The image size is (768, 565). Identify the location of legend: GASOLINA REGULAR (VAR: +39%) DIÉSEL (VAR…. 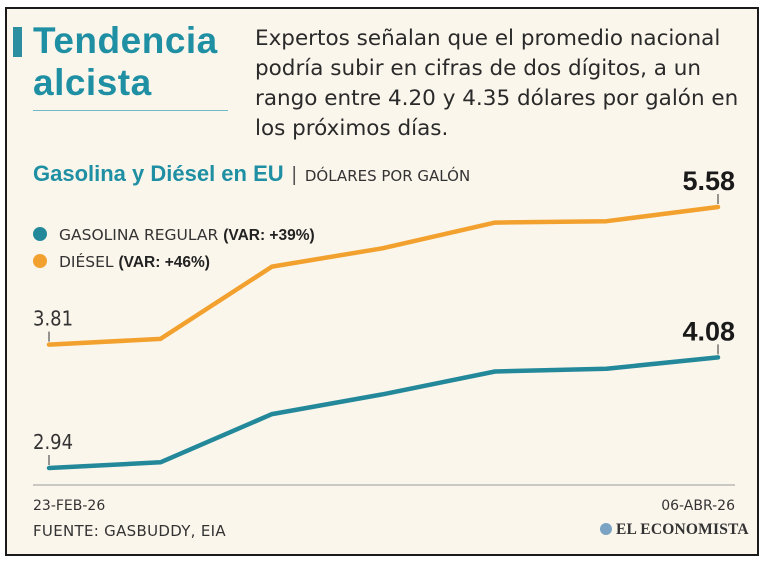
(174, 249).